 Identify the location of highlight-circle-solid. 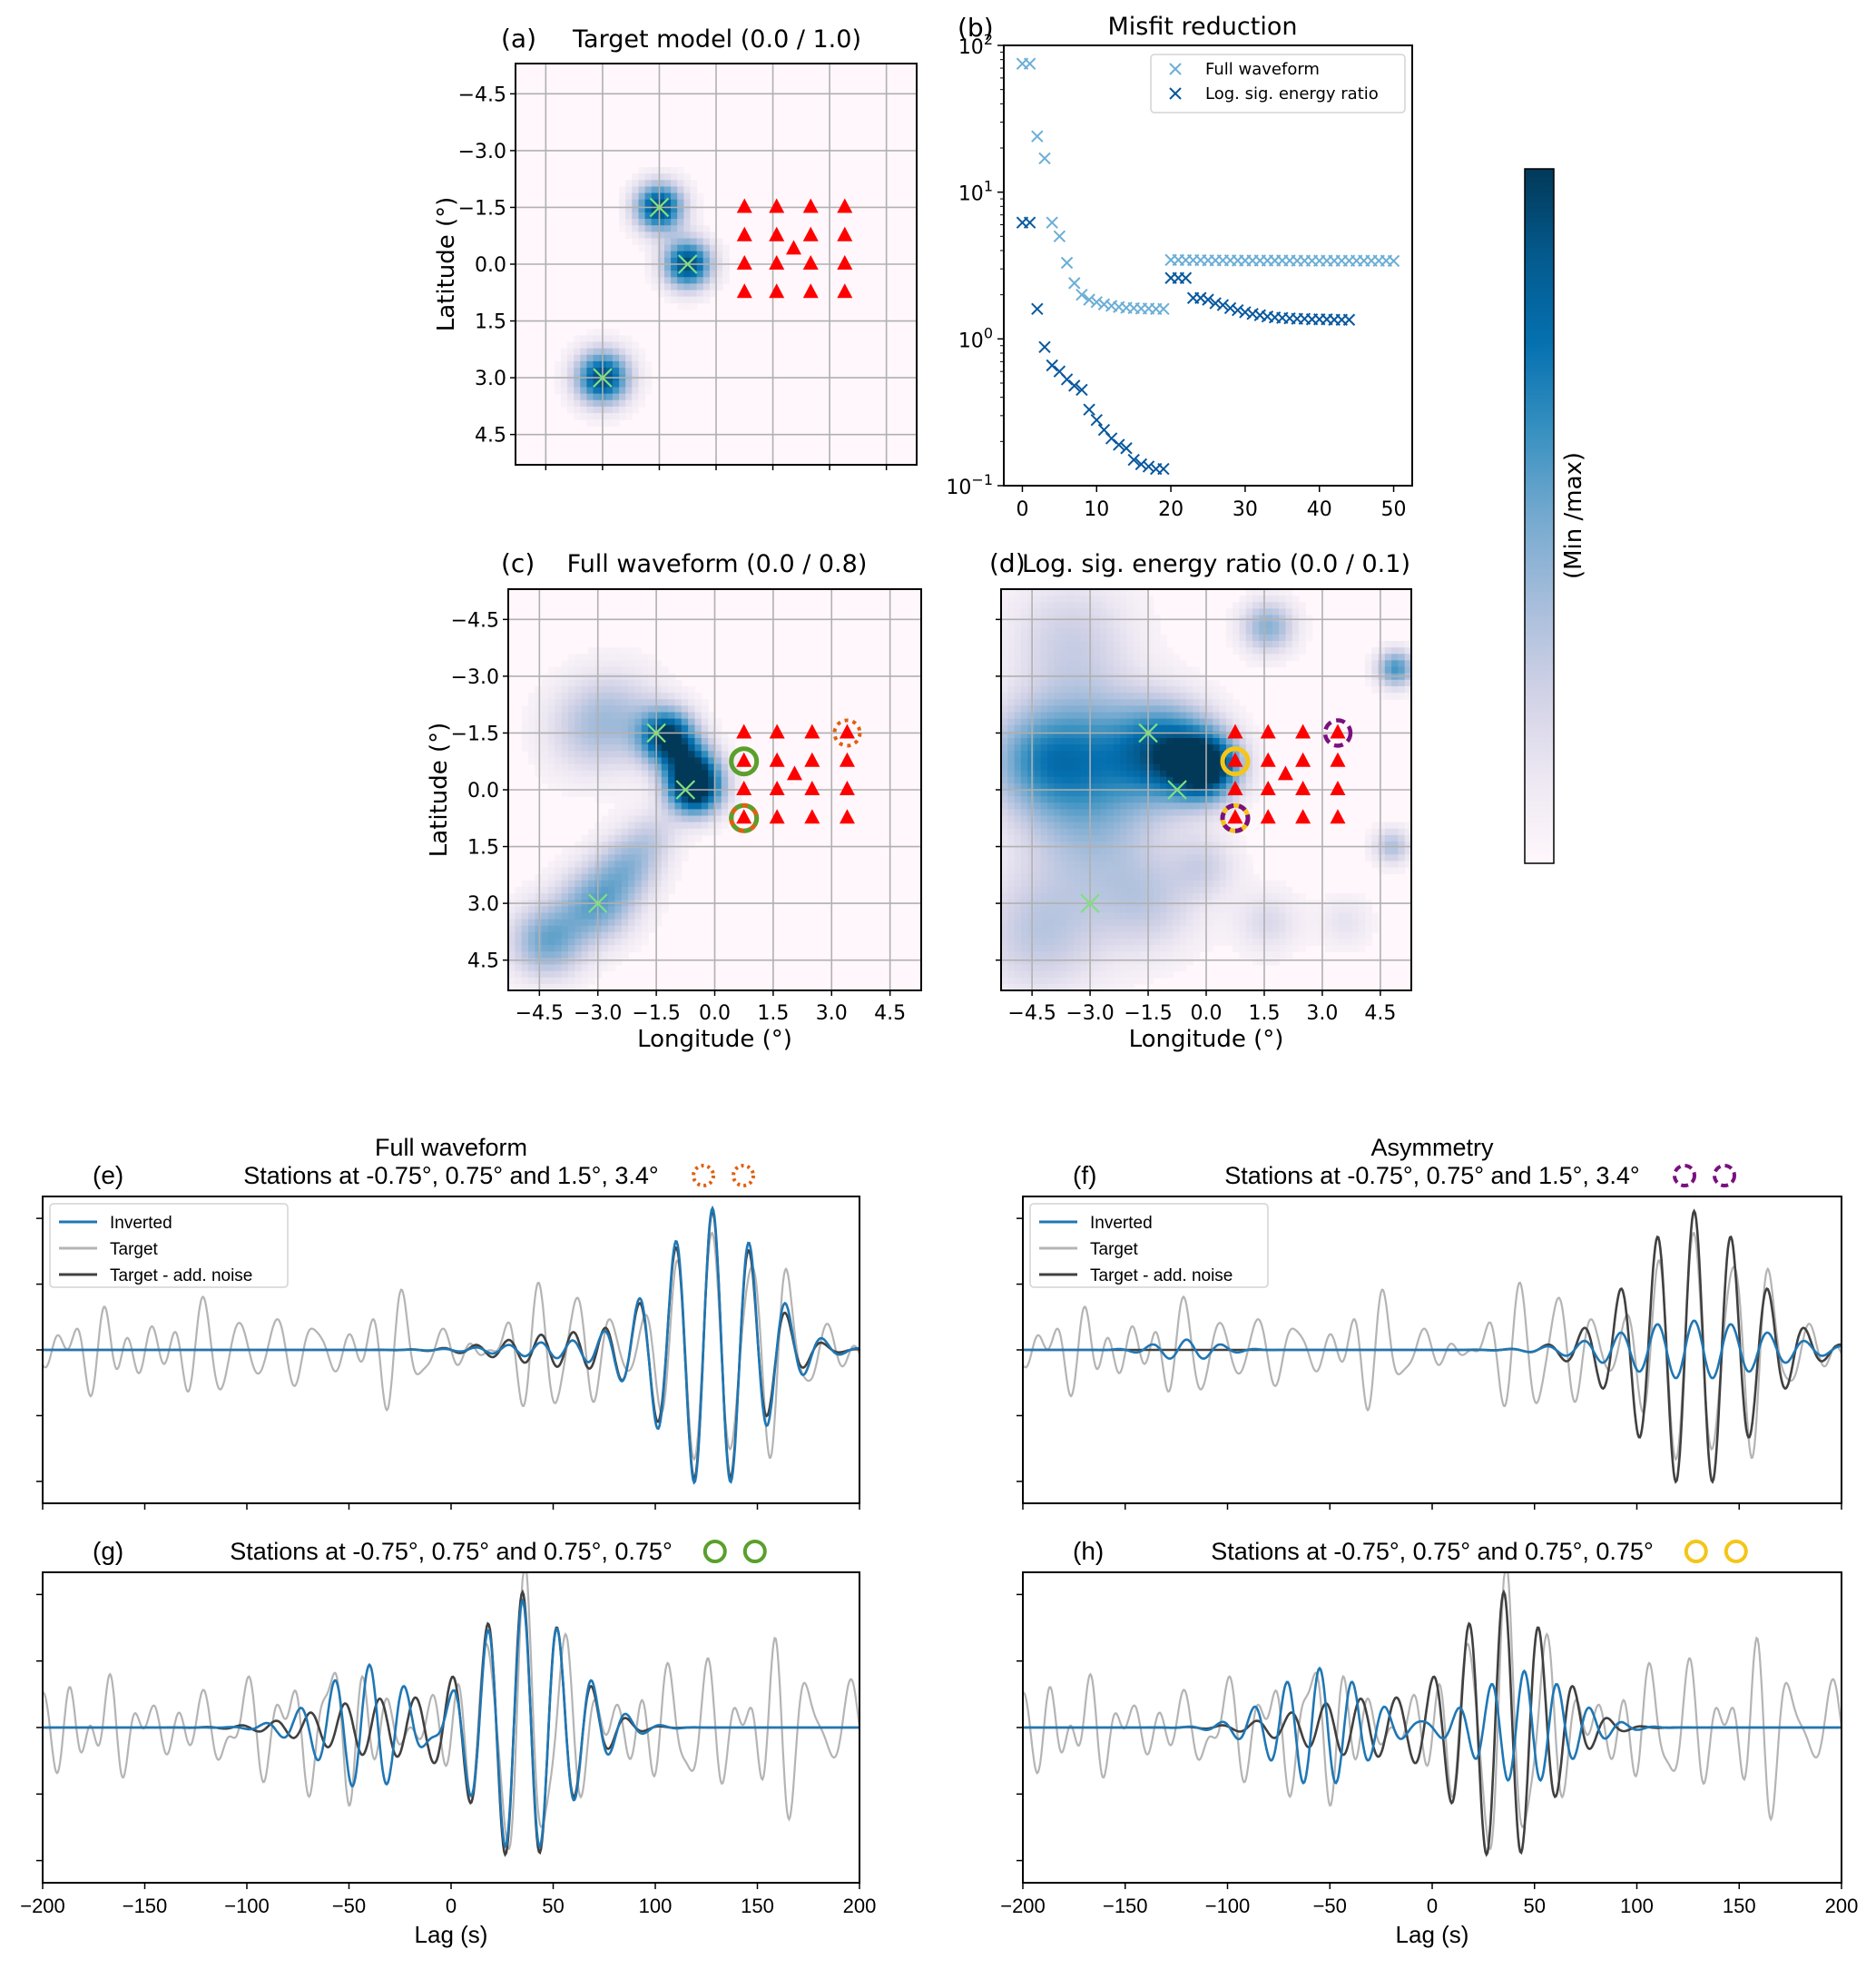
(1235, 761).